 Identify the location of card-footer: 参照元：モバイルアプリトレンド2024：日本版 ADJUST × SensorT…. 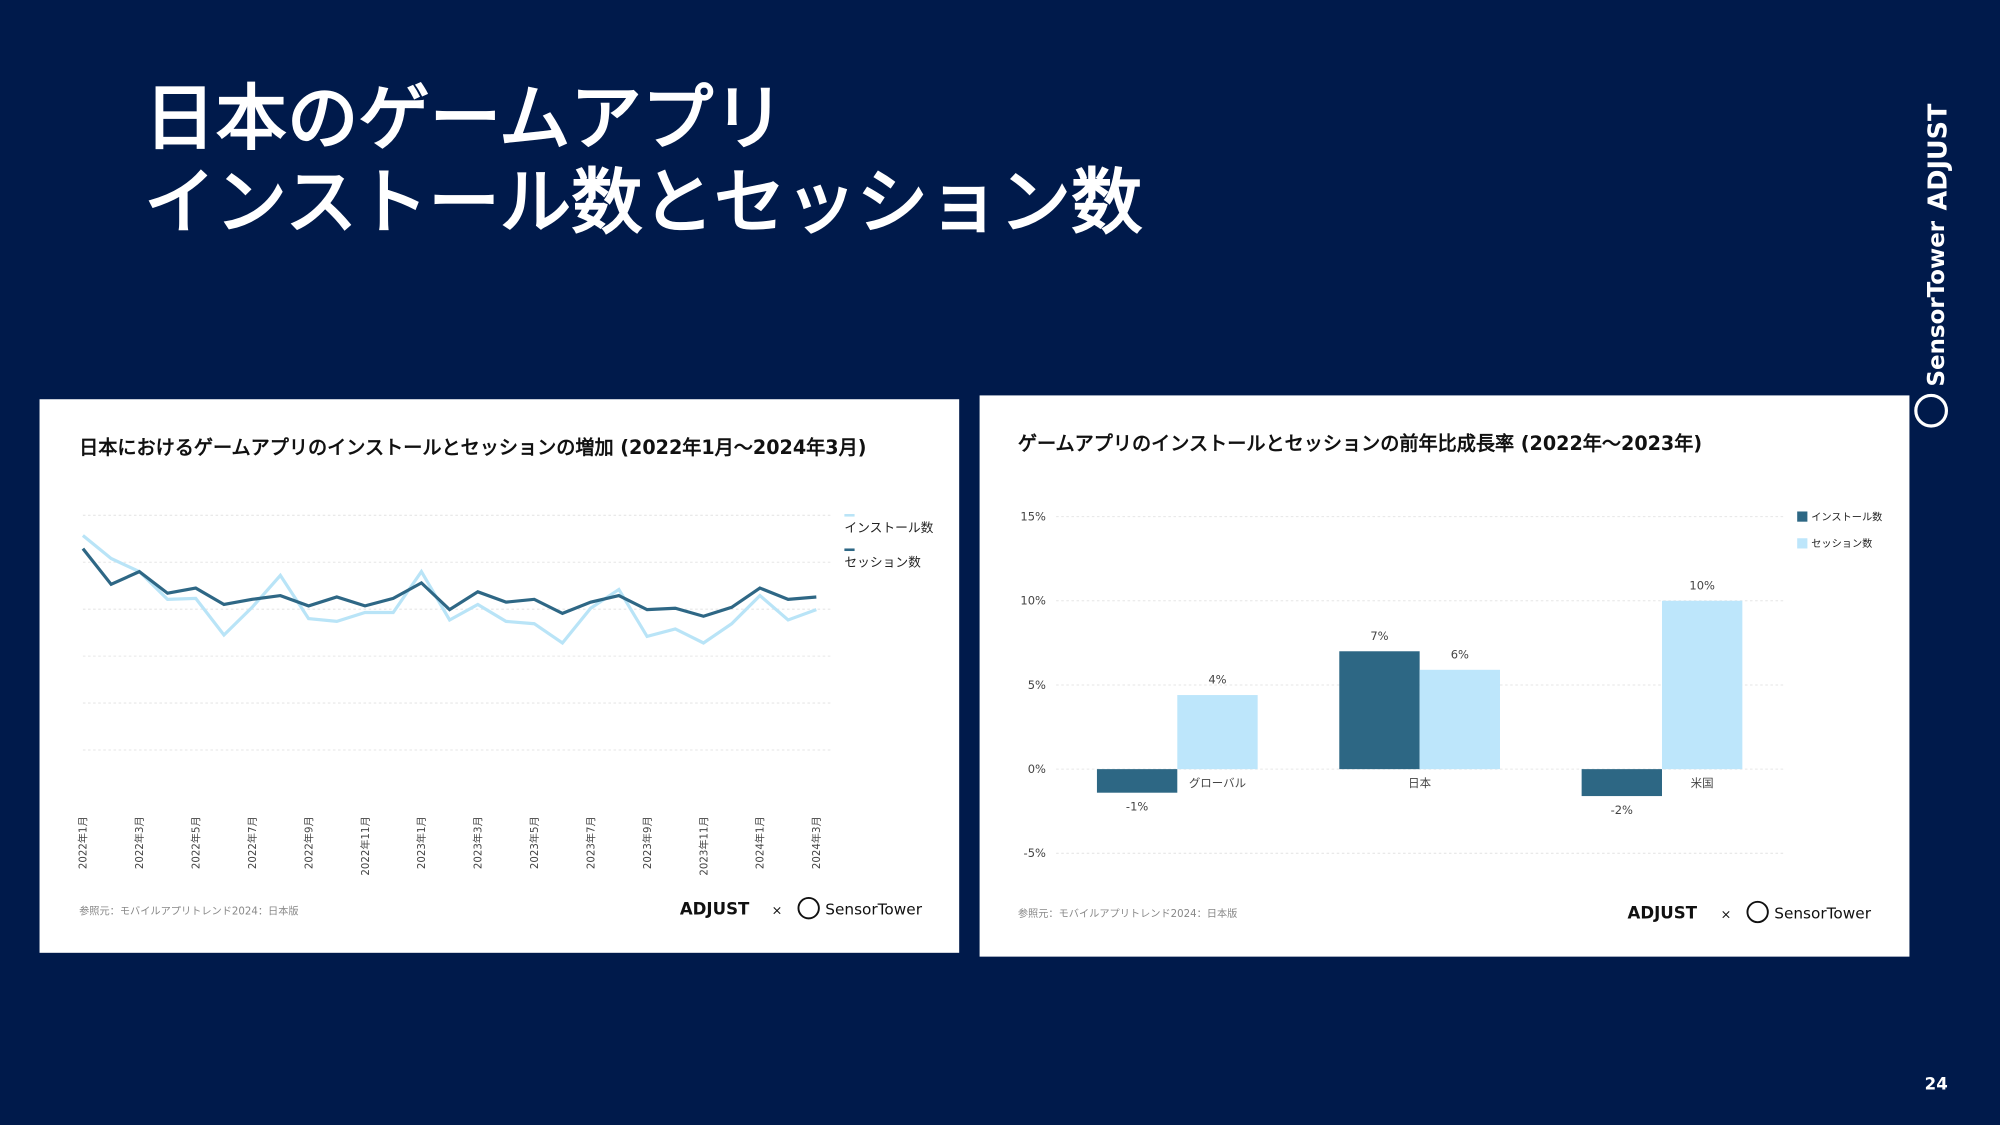
(975, 910).